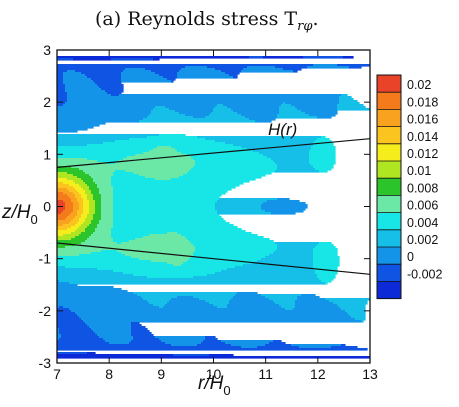 The height and width of the screenshot is (407, 459). Describe the element at coordinates (315, 19) in the screenshot. I see `title-end: .` at that location.